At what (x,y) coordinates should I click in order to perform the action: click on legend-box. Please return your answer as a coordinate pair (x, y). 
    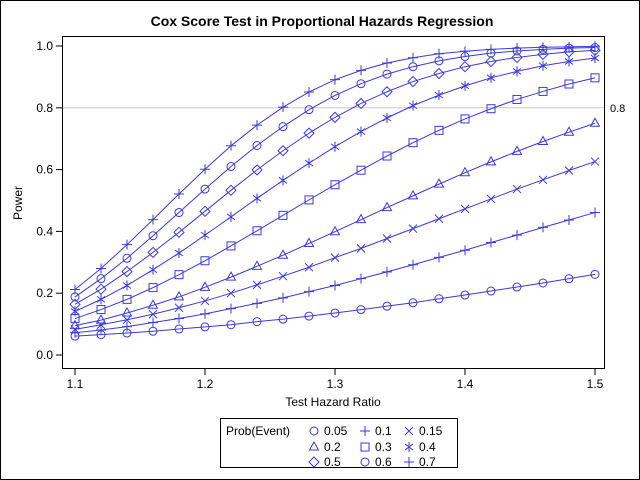
    Looking at the image, I should click on (339, 443).